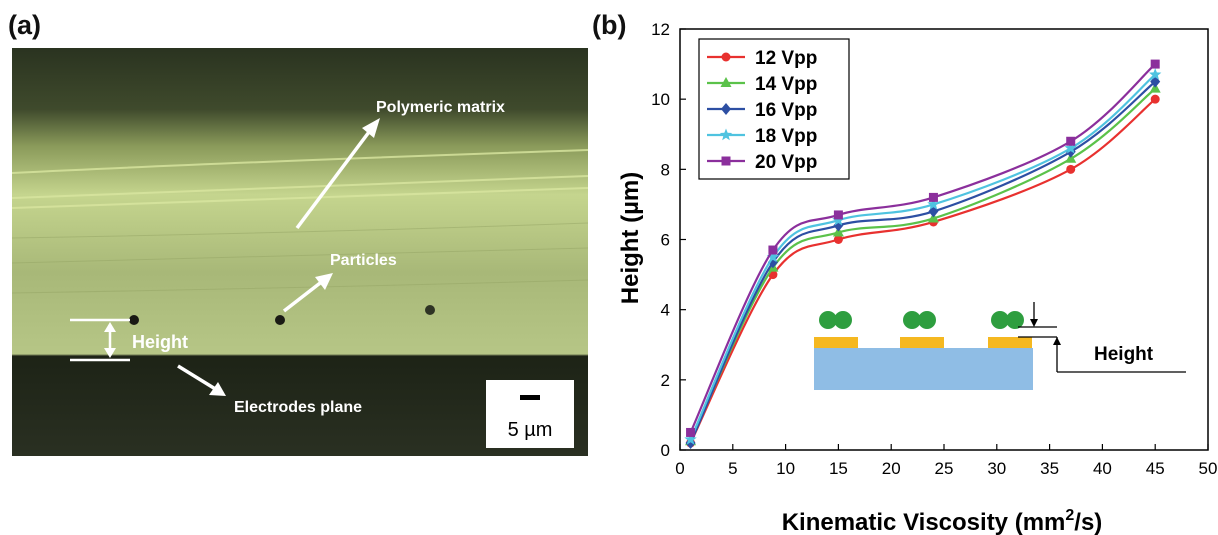 The width and height of the screenshot is (1218, 535). I want to click on x-tick-label: 0, so click(679, 468).